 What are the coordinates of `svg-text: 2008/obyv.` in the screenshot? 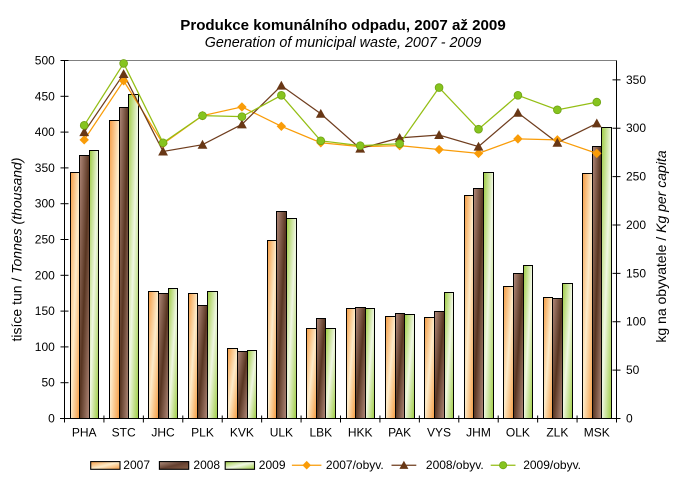 It's located at (455, 465).